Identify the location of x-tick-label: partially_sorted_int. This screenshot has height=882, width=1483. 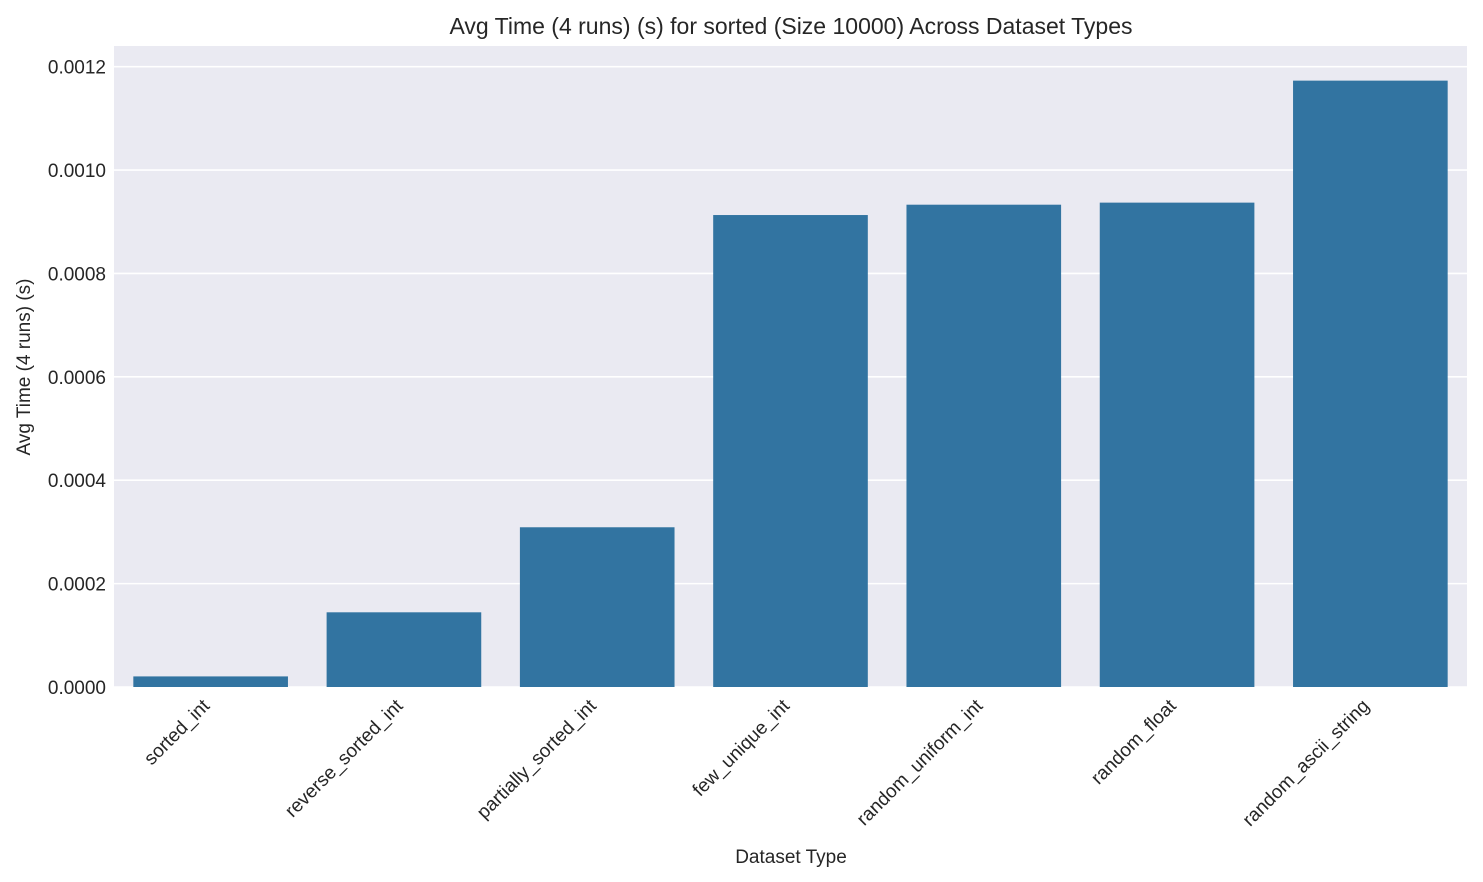
(537, 759).